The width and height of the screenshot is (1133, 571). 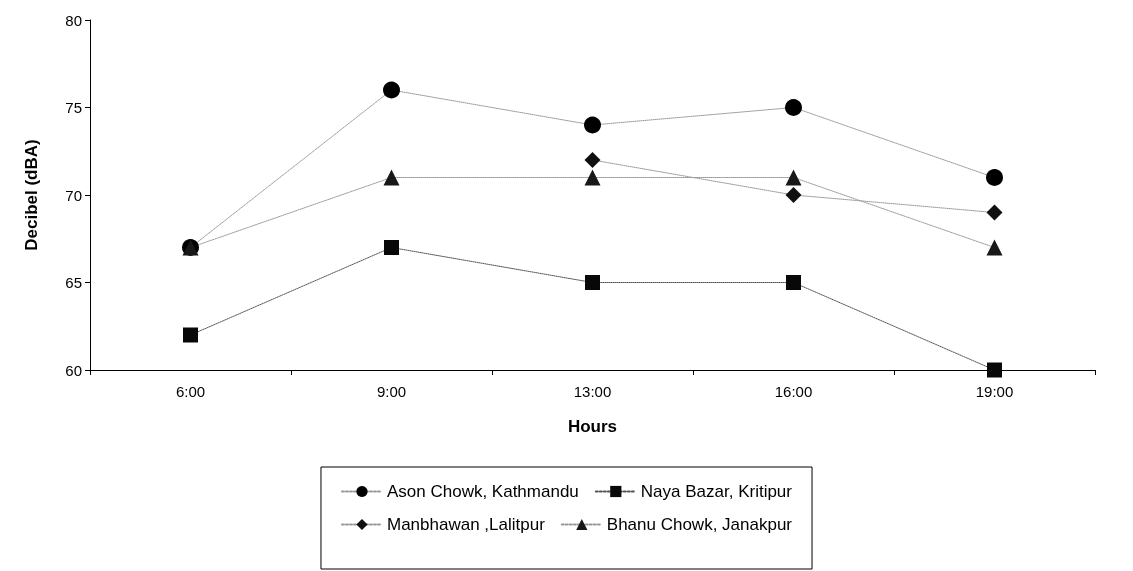 What do you see at coordinates (699, 524) in the screenshot?
I see `legend-label: Bhanu Chowk, Janakpur` at bounding box center [699, 524].